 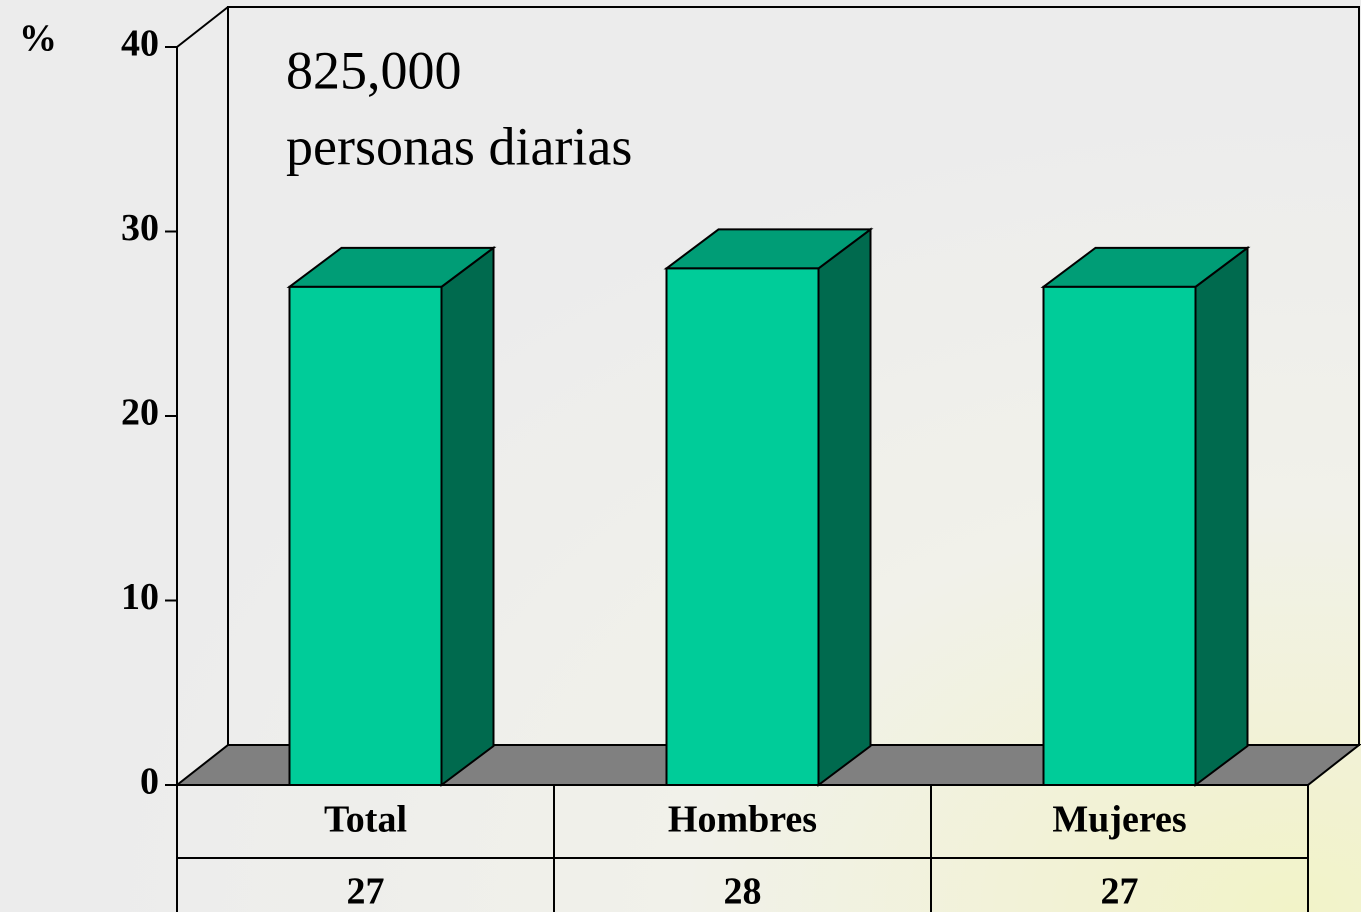 What do you see at coordinates (149, 782) in the screenshot?
I see `y-tick-label: 0` at bounding box center [149, 782].